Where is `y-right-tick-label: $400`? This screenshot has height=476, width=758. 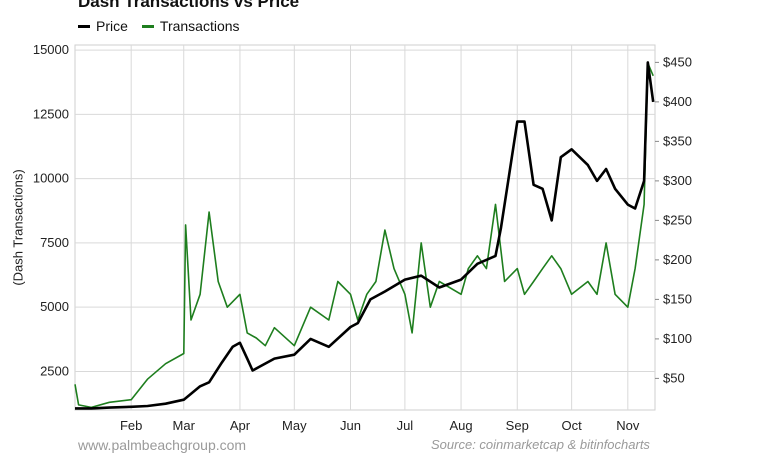
y-right-tick-label: $400 is located at coordinates (677, 101).